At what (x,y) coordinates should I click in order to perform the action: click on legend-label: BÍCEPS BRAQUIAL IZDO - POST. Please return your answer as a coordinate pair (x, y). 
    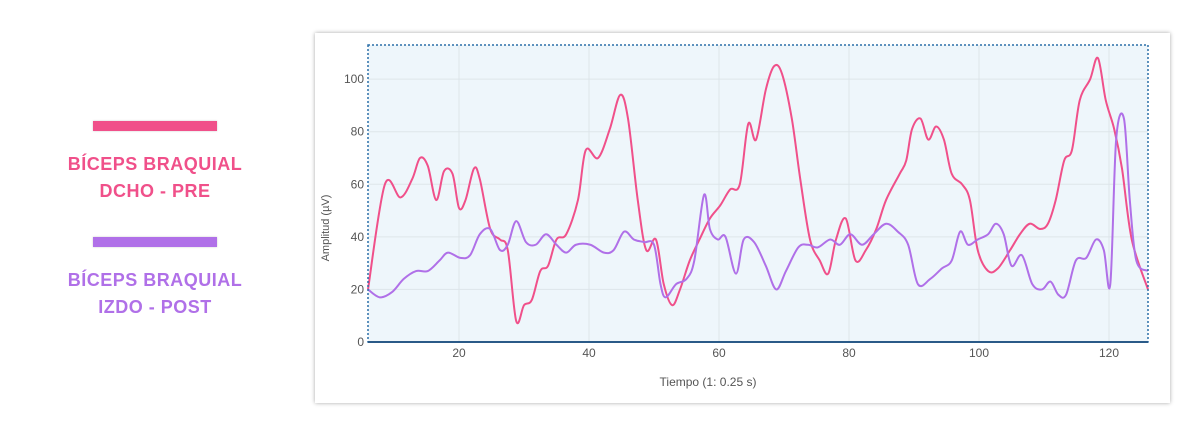
    Looking at the image, I should click on (155, 293).